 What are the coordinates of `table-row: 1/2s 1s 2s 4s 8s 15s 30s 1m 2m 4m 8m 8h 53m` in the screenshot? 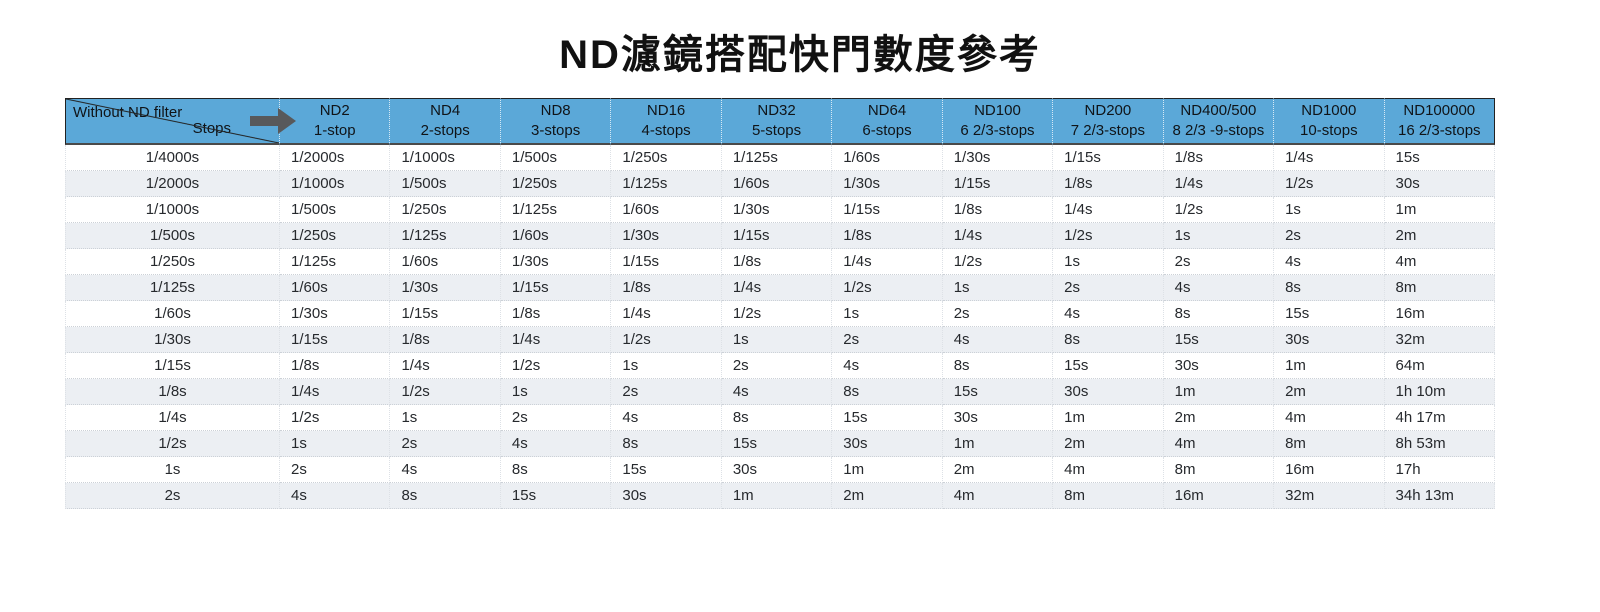 It's located at (780, 444).